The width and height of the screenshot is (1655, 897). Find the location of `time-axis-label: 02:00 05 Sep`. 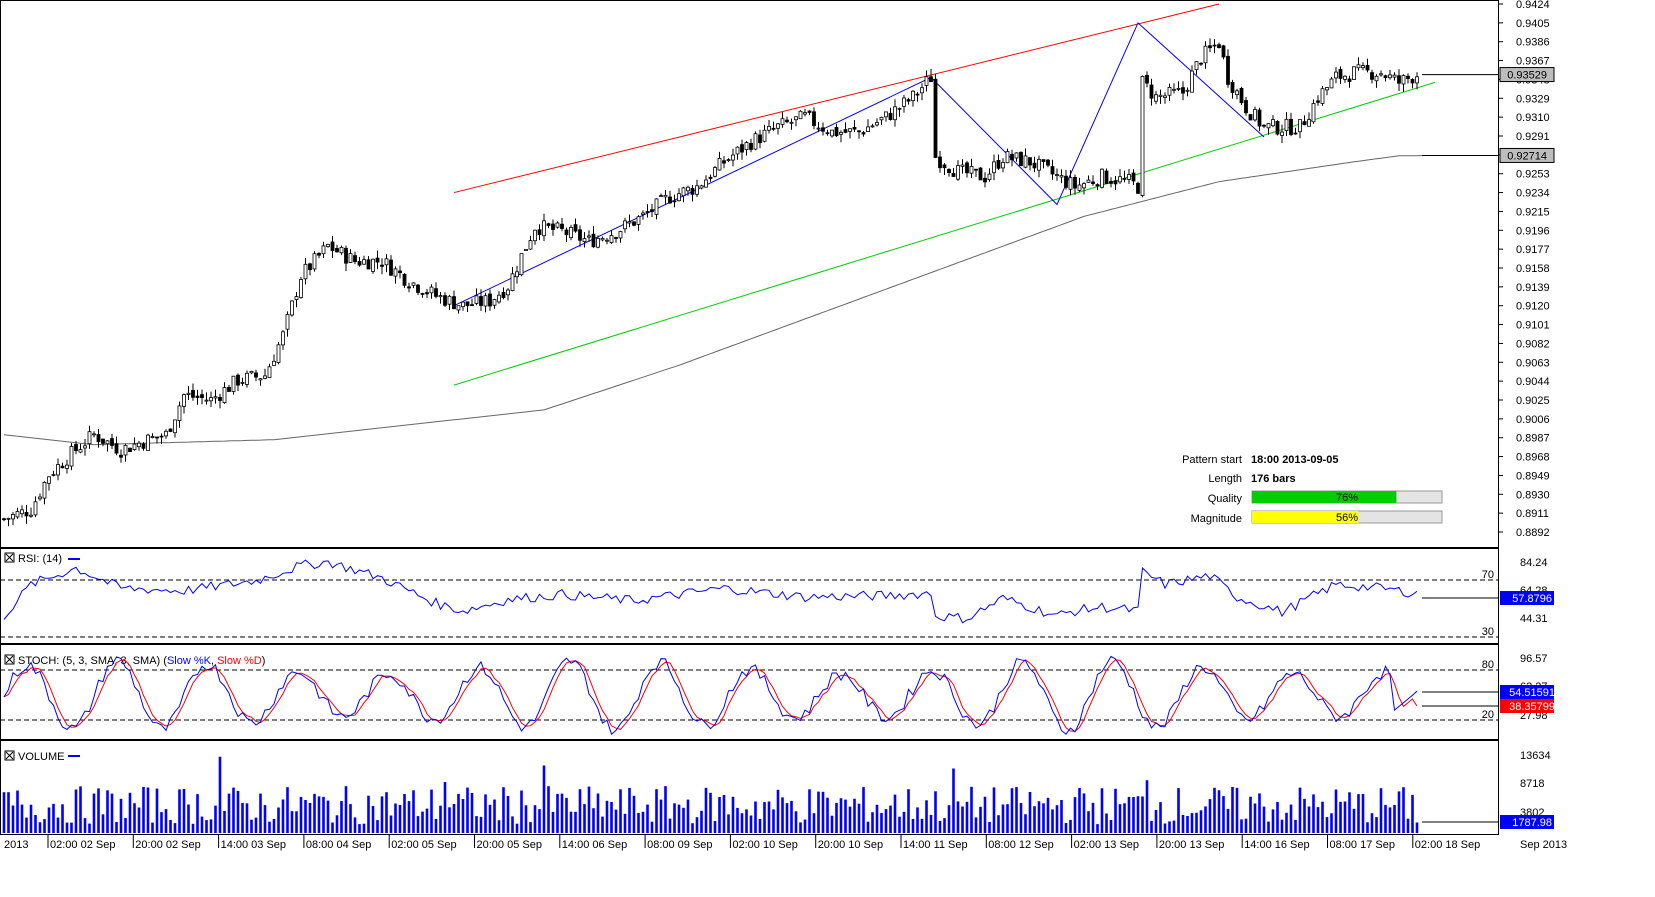

time-axis-label: 02:00 05 Sep is located at coordinates (423, 845).